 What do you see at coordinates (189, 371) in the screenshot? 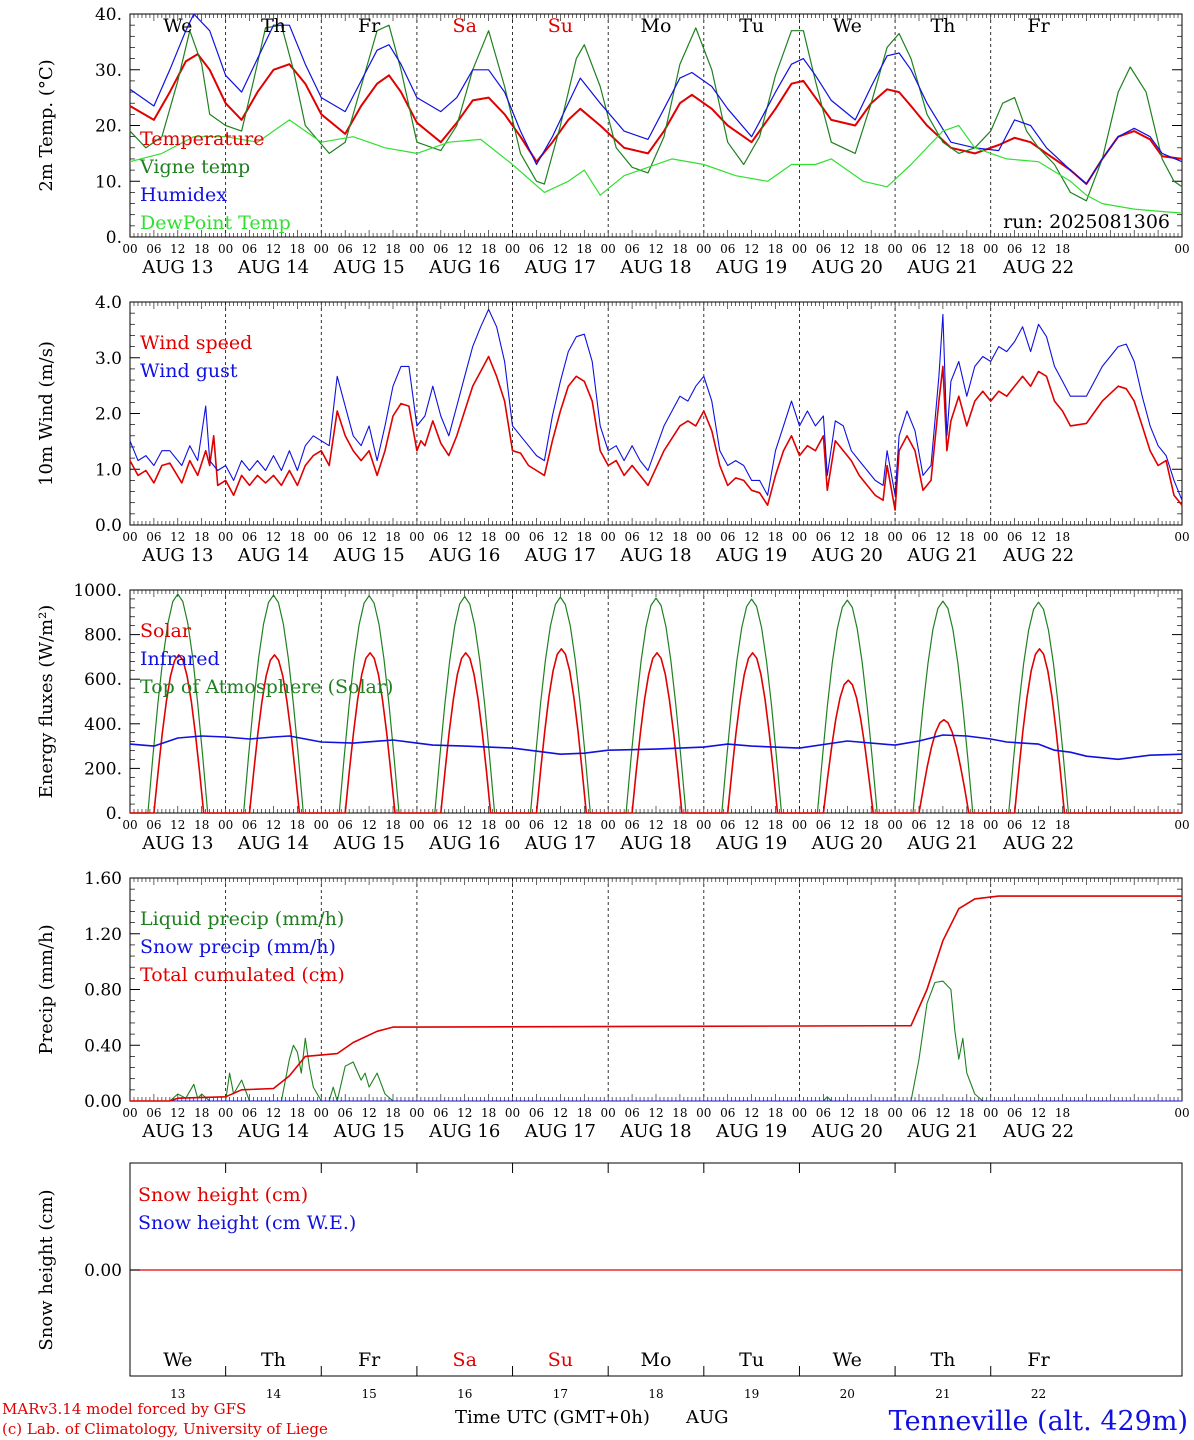
I see `legend-entry: Wind gust` at bounding box center [189, 371].